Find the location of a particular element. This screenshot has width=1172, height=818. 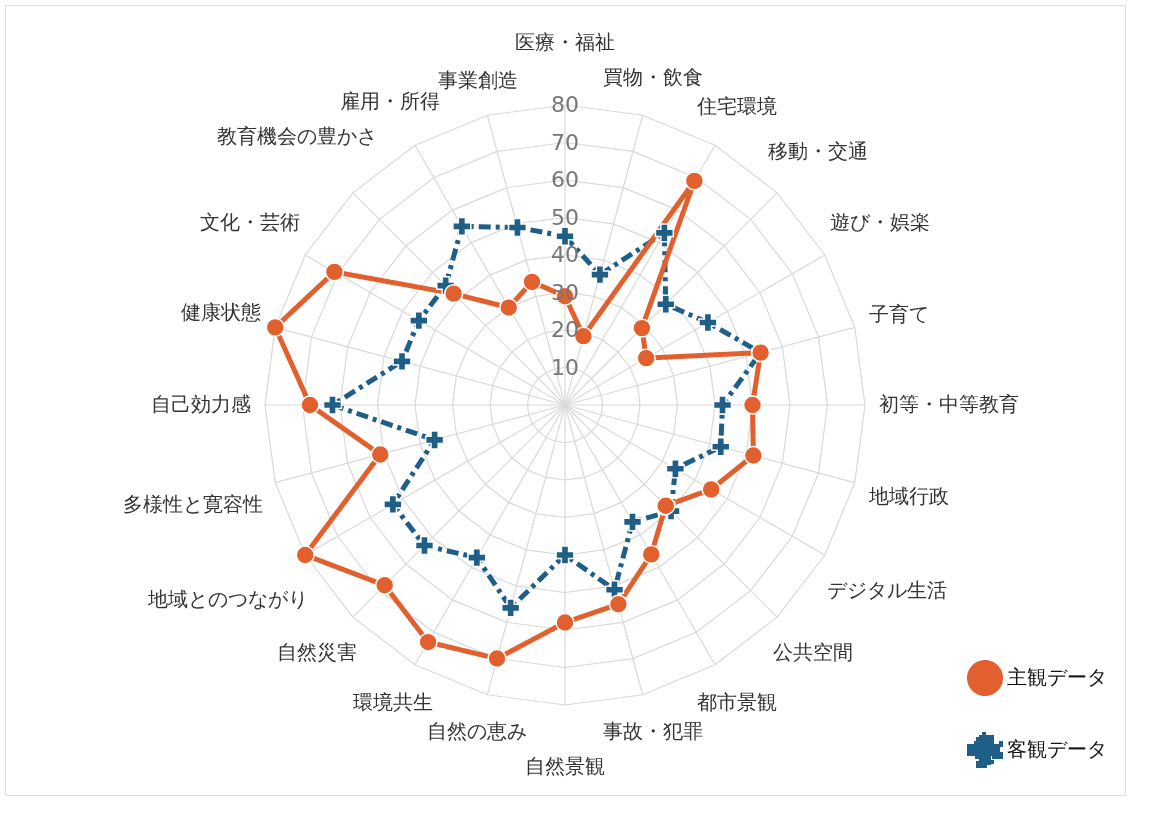

y-tick-label: 40 is located at coordinates (565, 254).